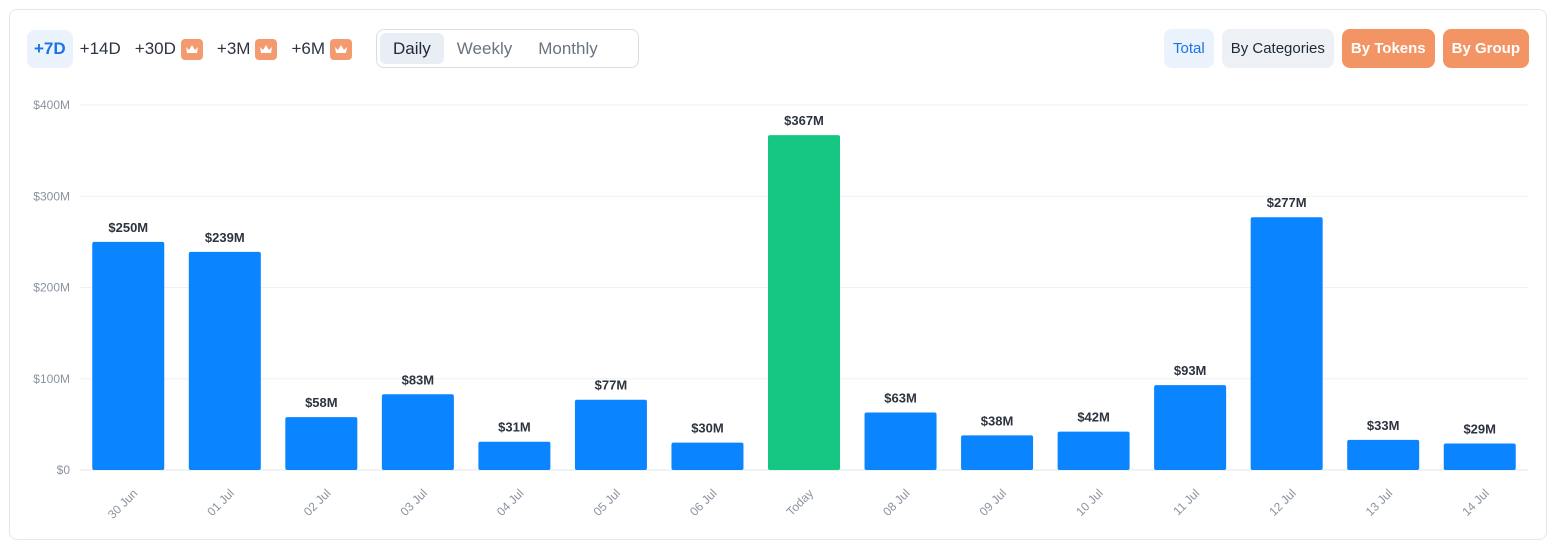  I want to click on data-label: $367M, so click(804, 120).